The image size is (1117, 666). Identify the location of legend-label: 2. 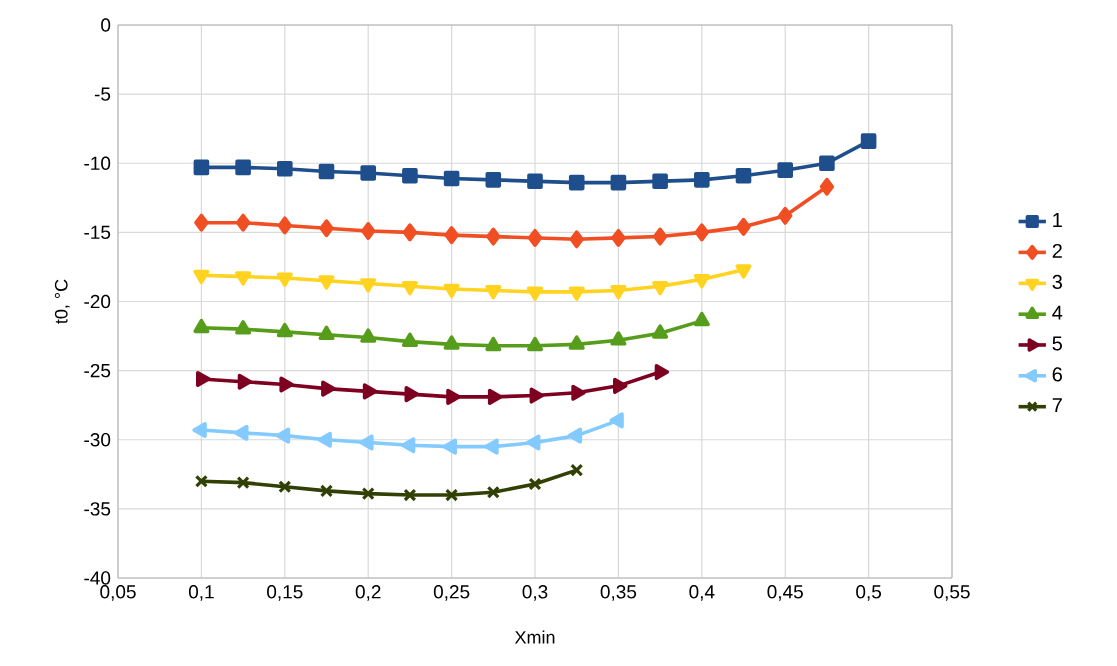
(1057, 250).